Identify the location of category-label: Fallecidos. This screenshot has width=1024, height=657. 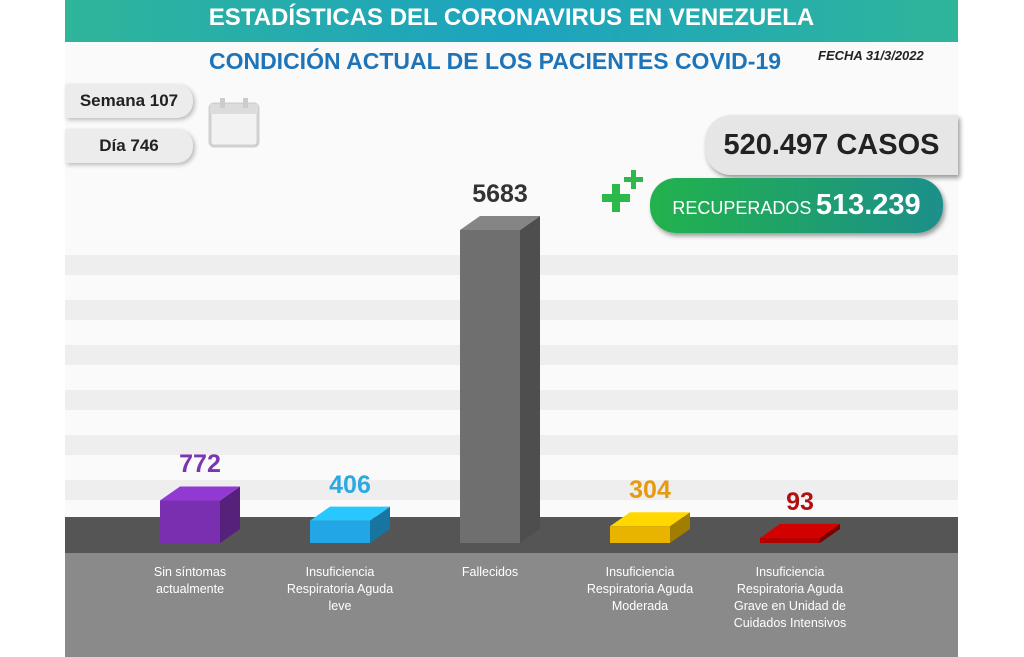
(490, 572).